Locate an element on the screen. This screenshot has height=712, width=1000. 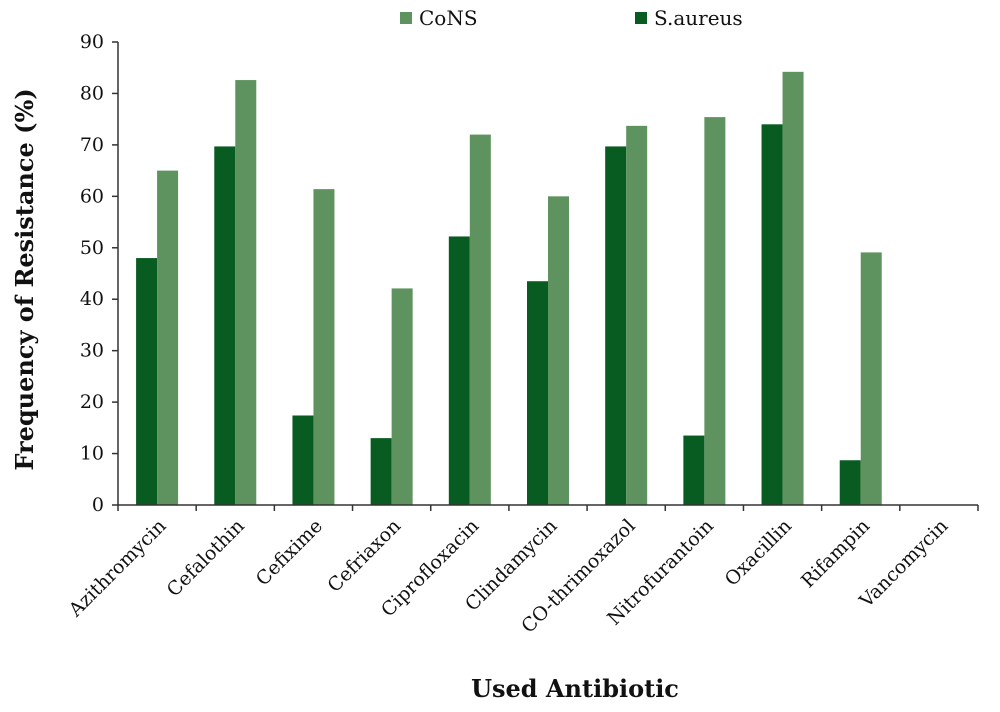
bar-cons-nitrofurantoin is located at coordinates (715, 311).